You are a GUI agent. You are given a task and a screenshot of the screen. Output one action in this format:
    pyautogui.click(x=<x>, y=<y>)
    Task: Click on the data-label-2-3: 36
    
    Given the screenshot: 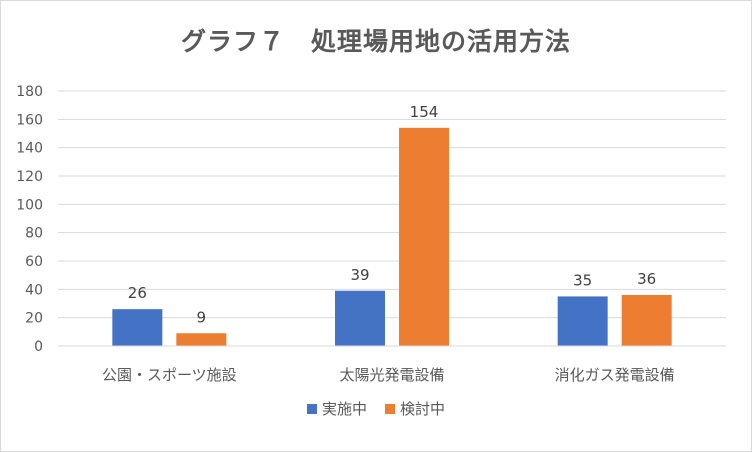 What is the action you would take?
    pyautogui.click(x=646, y=279)
    